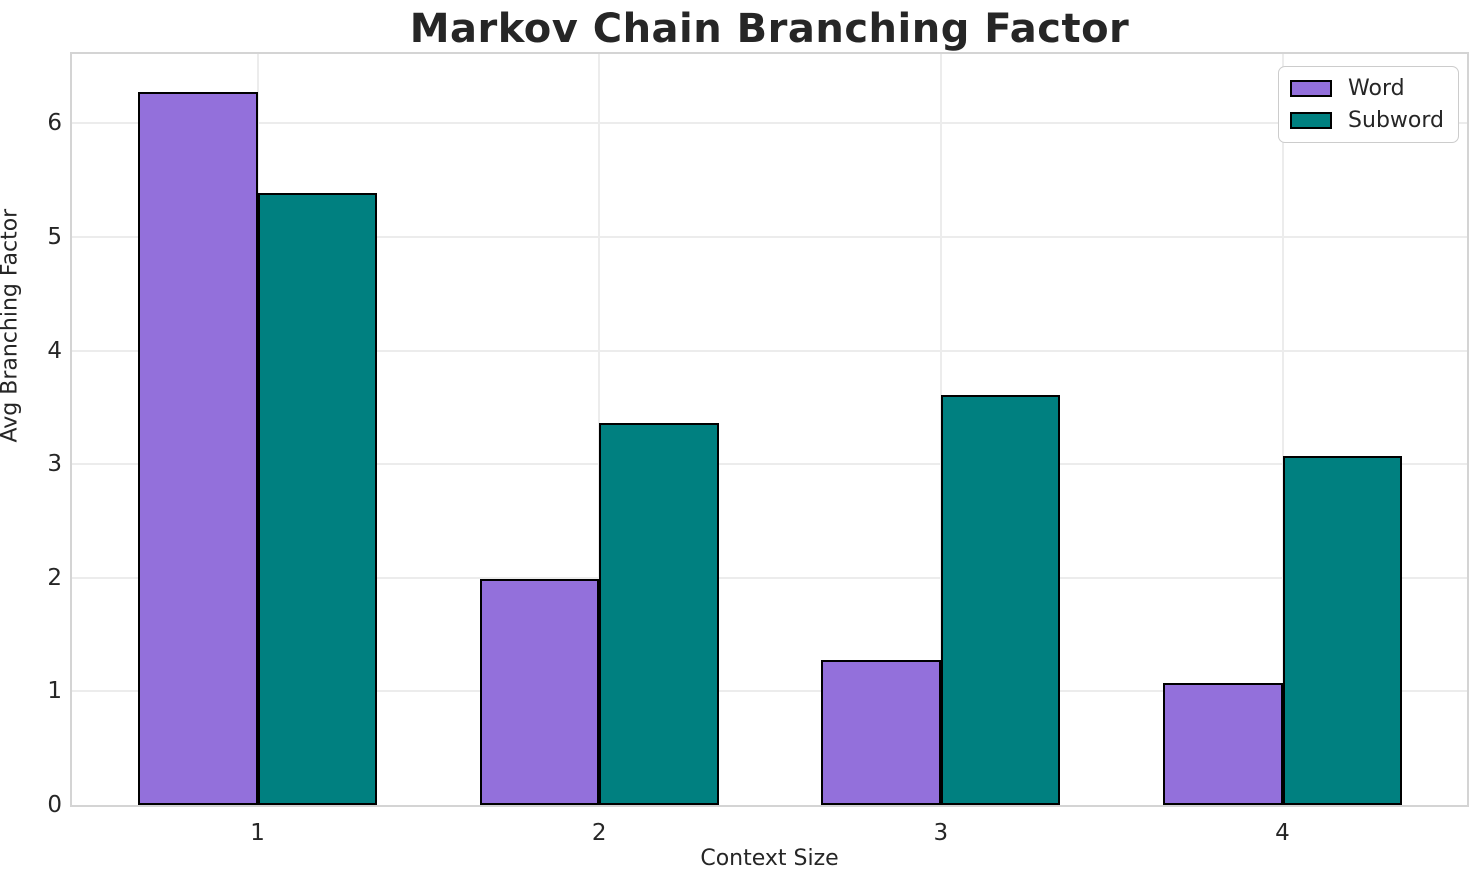  Describe the element at coordinates (1396, 120) in the screenshot. I see `legend-label-subword: Subword` at that location.